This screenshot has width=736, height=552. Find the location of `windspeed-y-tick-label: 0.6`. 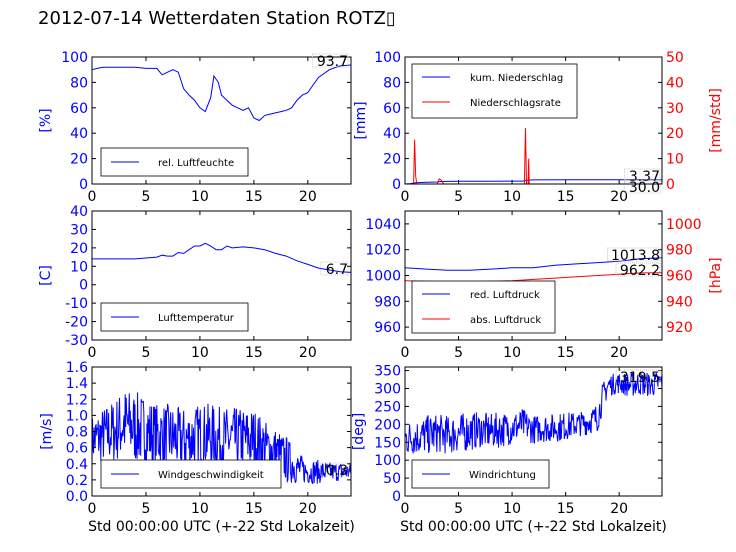

windspeed-y-tick-label: 0.6 is located at coordinates (77, 449).